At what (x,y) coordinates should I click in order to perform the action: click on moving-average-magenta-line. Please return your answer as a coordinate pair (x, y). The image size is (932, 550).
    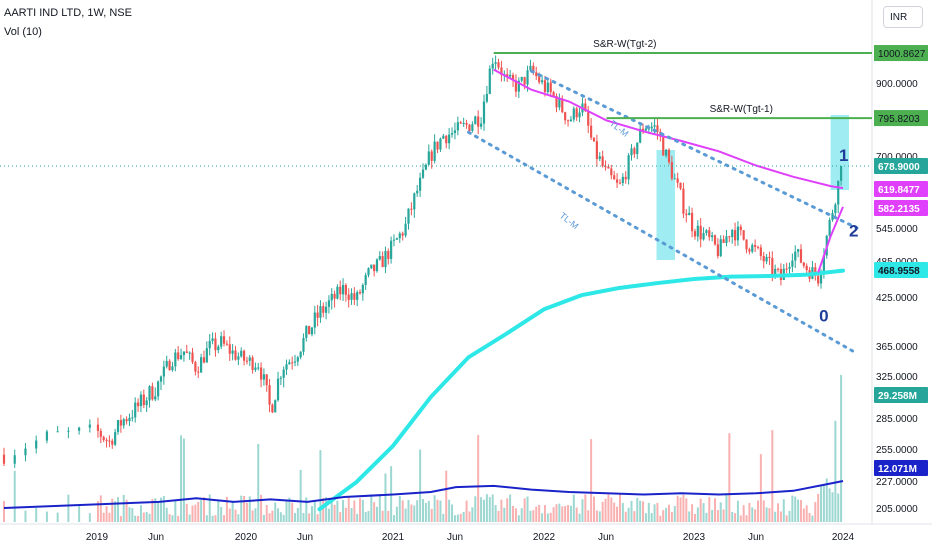
    Looking at the image, I should click on (668, 129).